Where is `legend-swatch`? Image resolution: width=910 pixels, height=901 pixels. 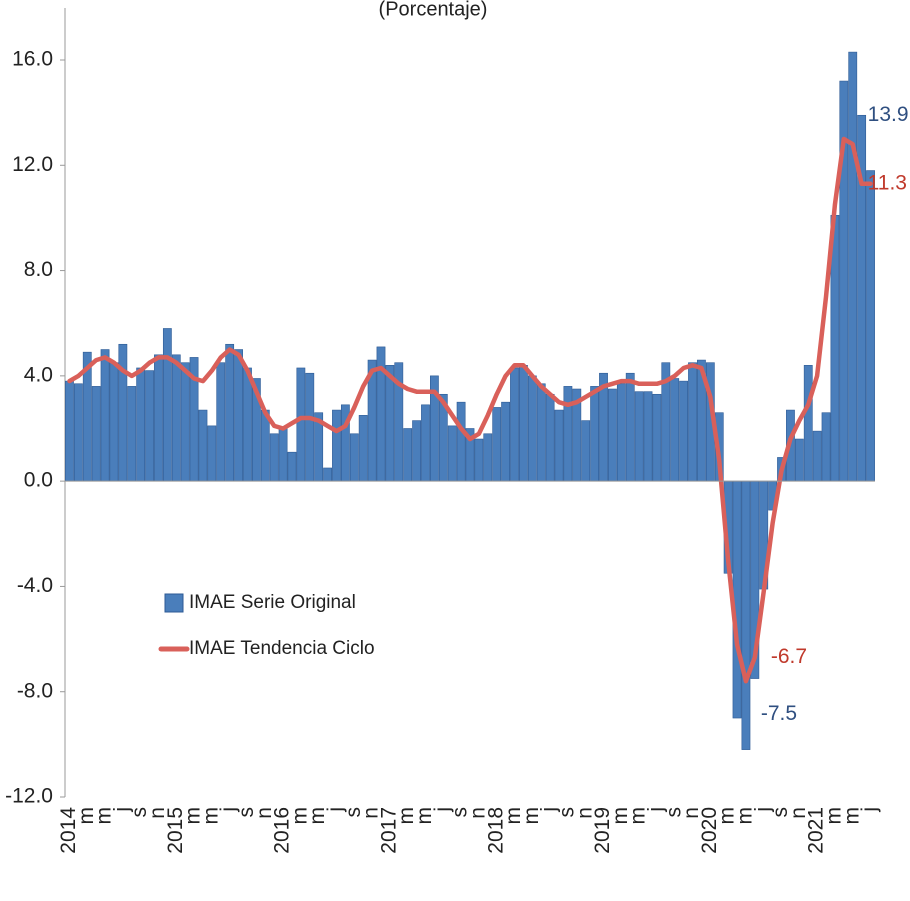
legend-swatch is located at coordinates (174, 603).